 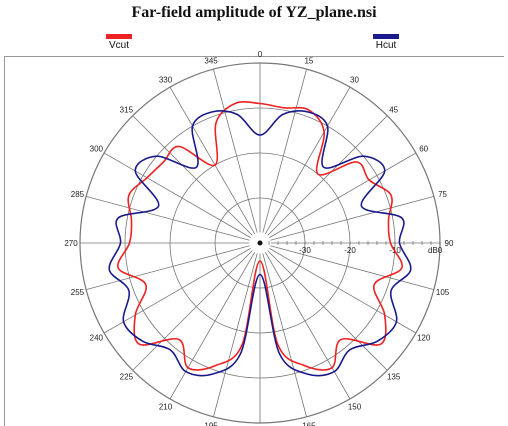 I want to click on angle-tick-label: 30, so click(x=354, y=79).